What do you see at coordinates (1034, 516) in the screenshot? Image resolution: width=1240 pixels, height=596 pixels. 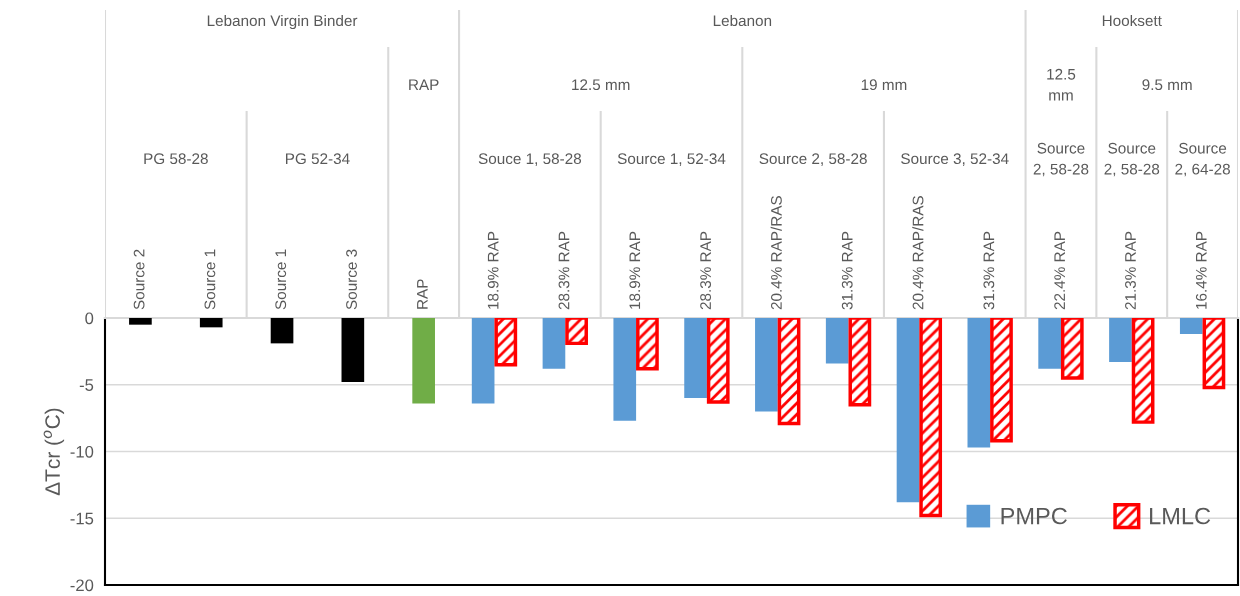 I see `legend-label: PMPC` at bounding box center [1034, 516].